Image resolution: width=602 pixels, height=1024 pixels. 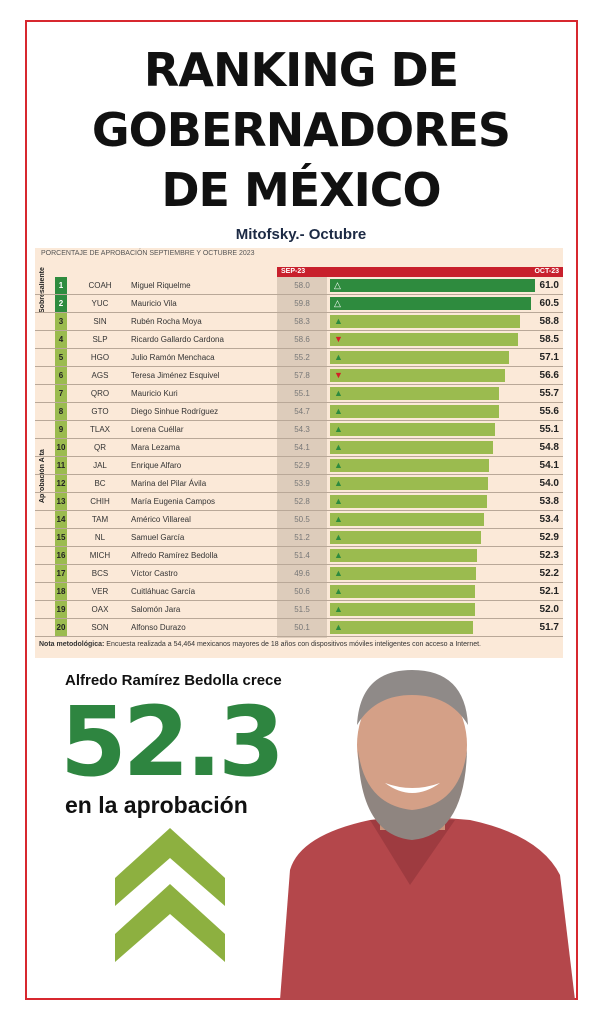 What do you see at coordinates (302, 627) in the screenshot?
I see `sep-value: 50.1` at bounding box center [302, 627].